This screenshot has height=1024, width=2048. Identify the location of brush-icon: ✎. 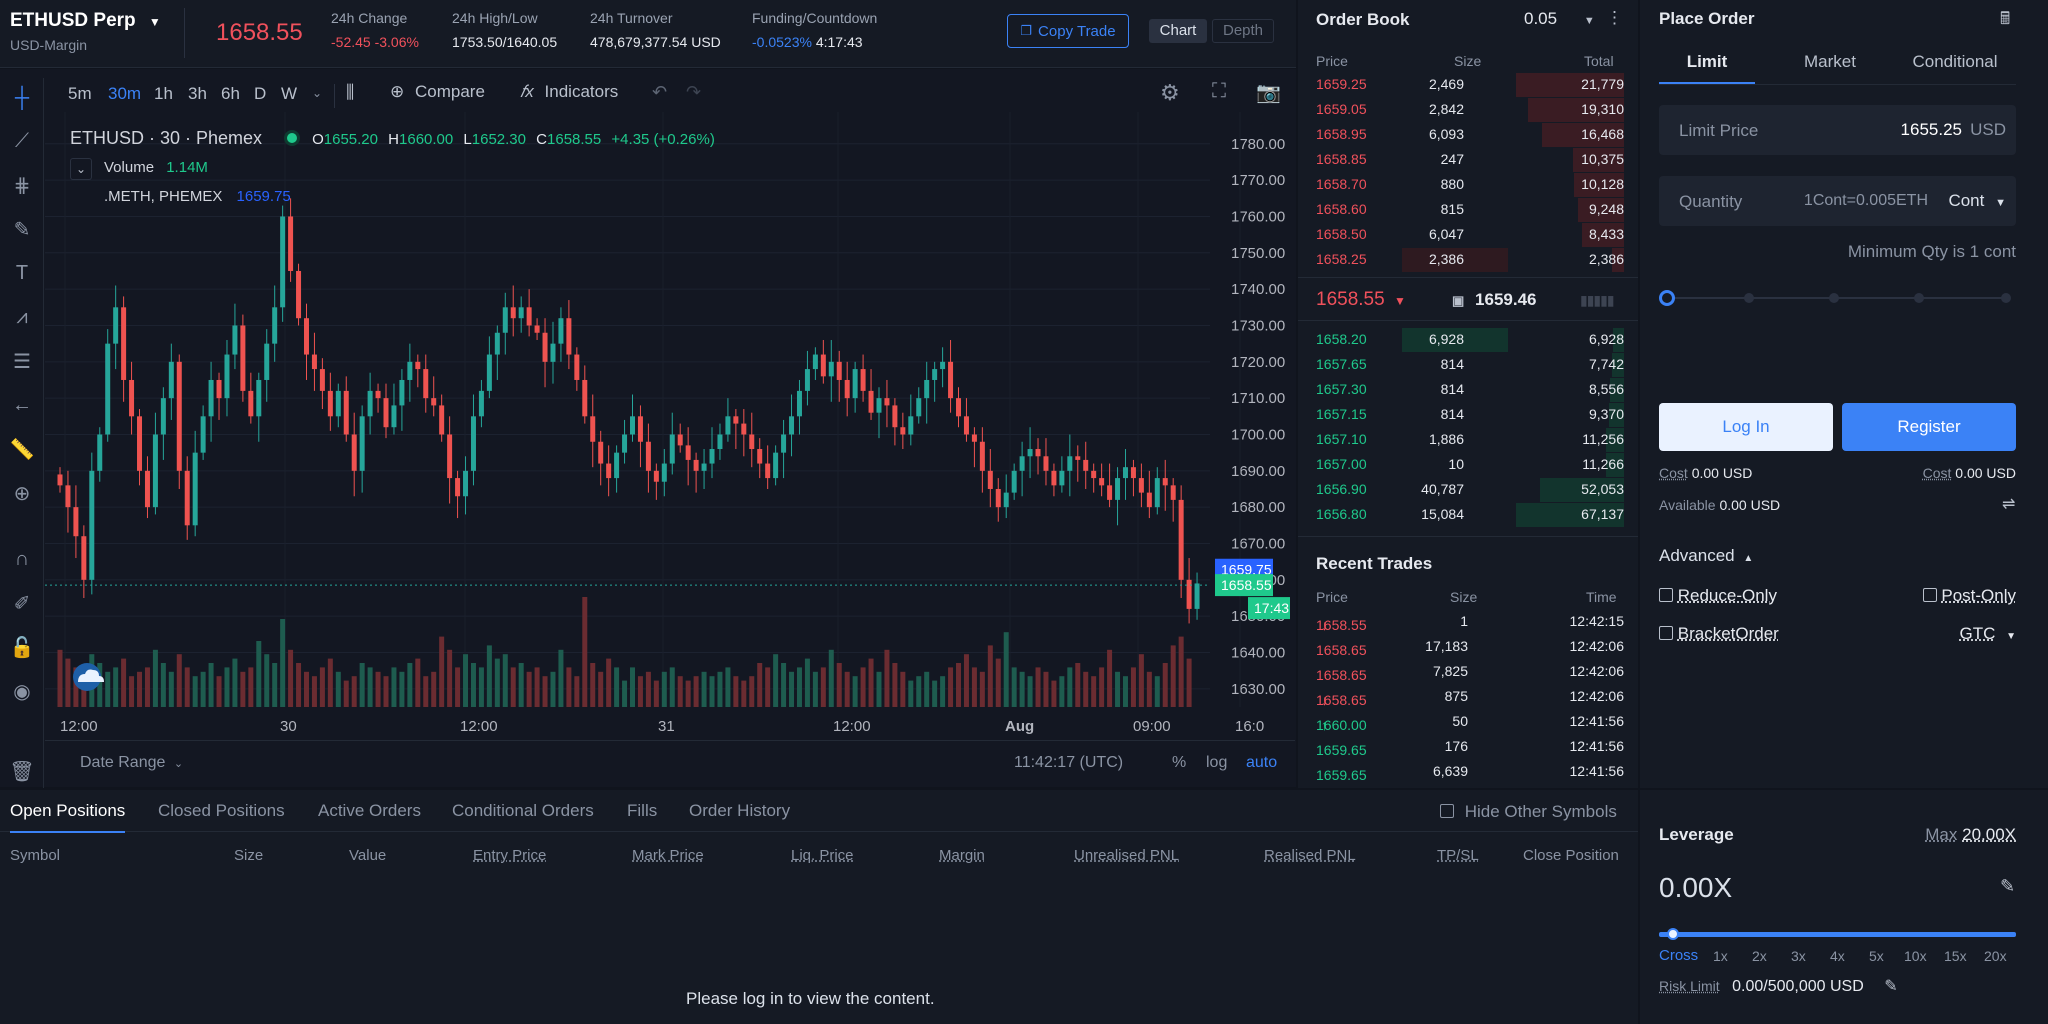
(22, 229).